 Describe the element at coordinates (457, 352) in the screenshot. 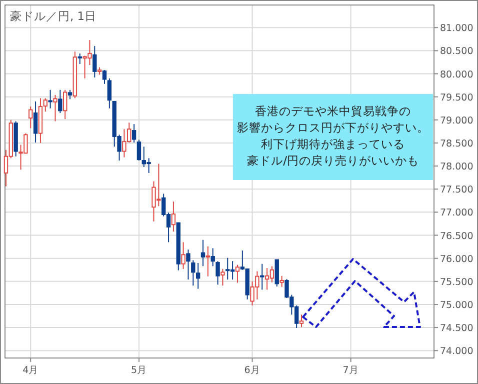

I see `y-tick-label: 74.000` at that location.